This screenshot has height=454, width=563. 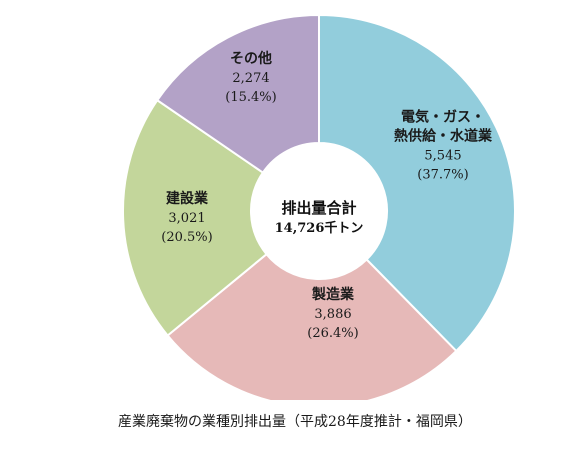 I want to click on slice-percent-3: (15.4%), so click(x=250, y=97).